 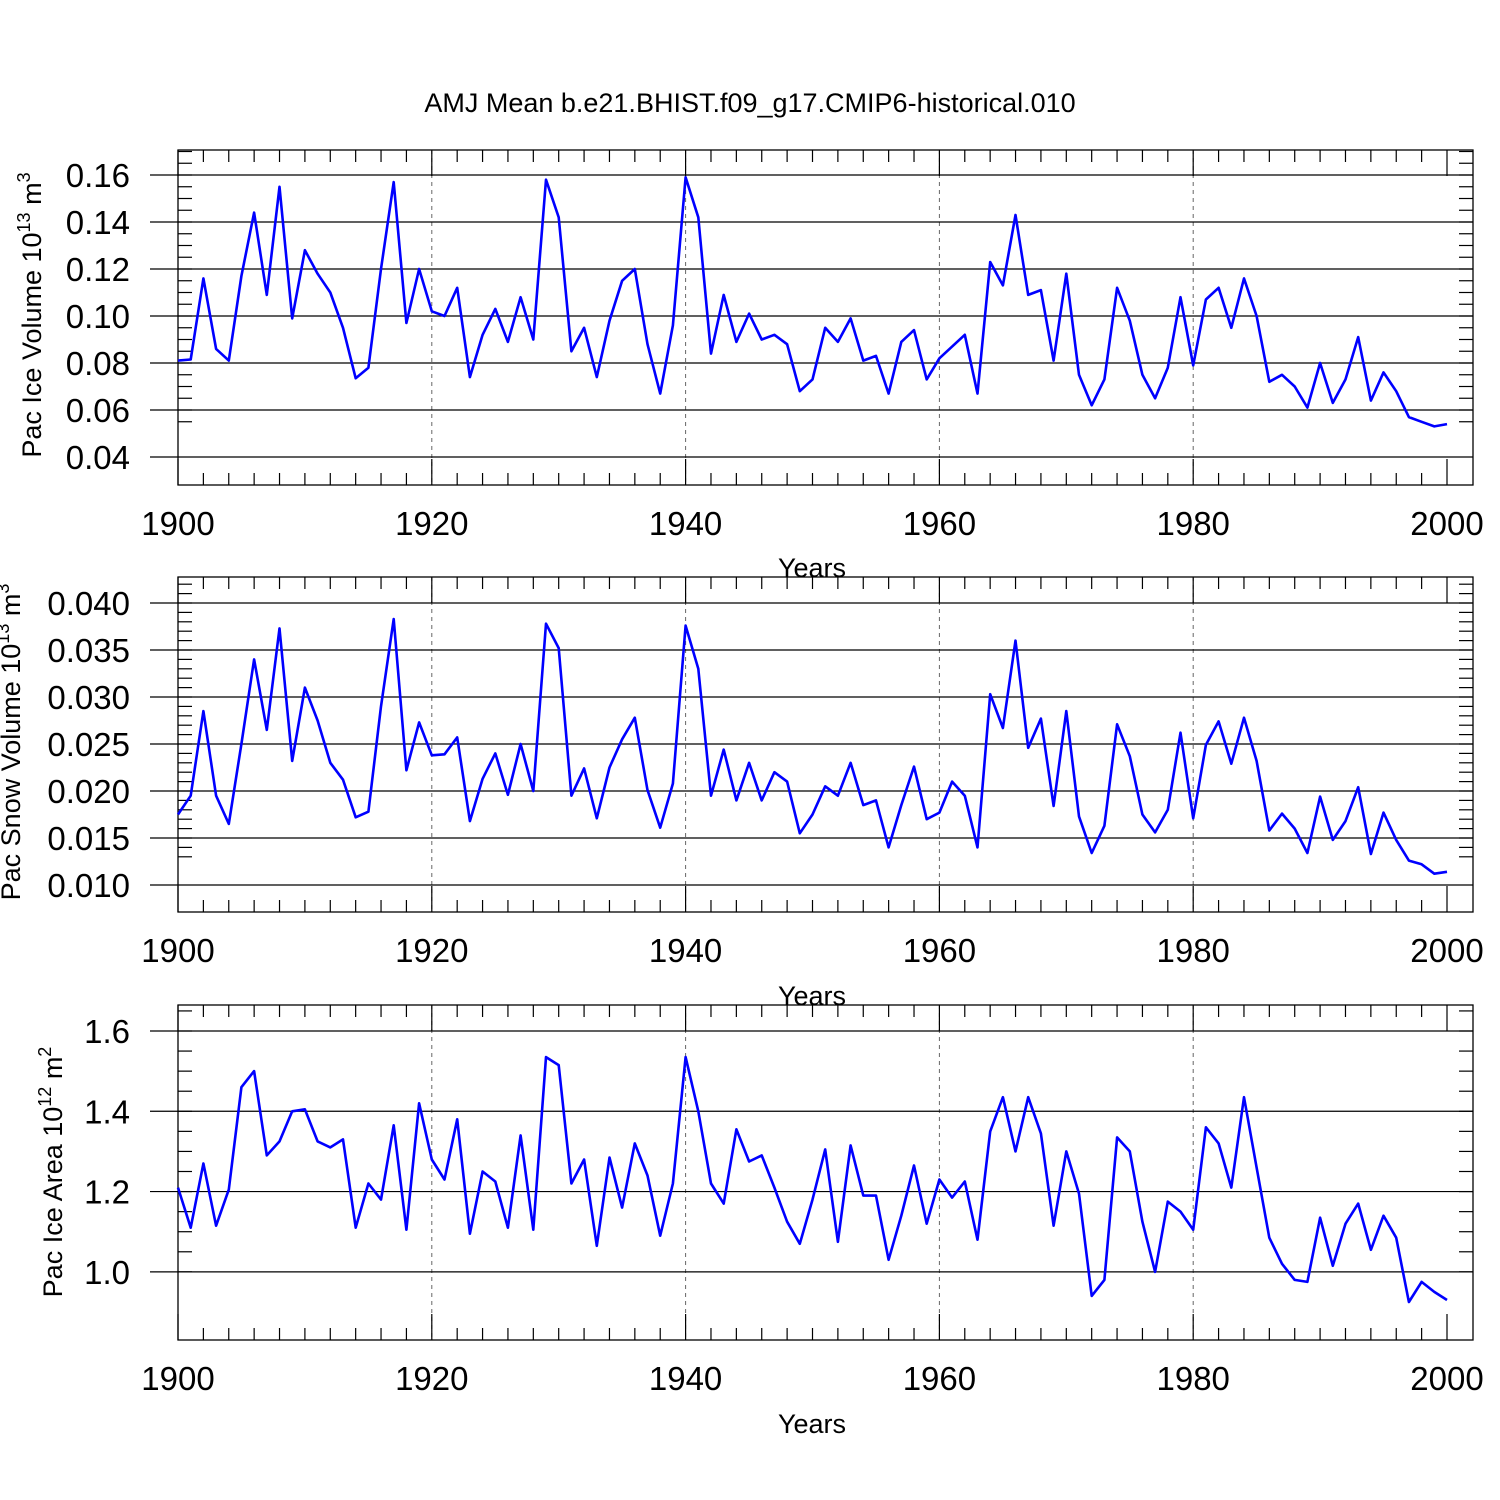 What do you see at coordinates (88, 697) in the screenshot?
I see `y-tick-label: 0.030` at bounding box center [88, 697].